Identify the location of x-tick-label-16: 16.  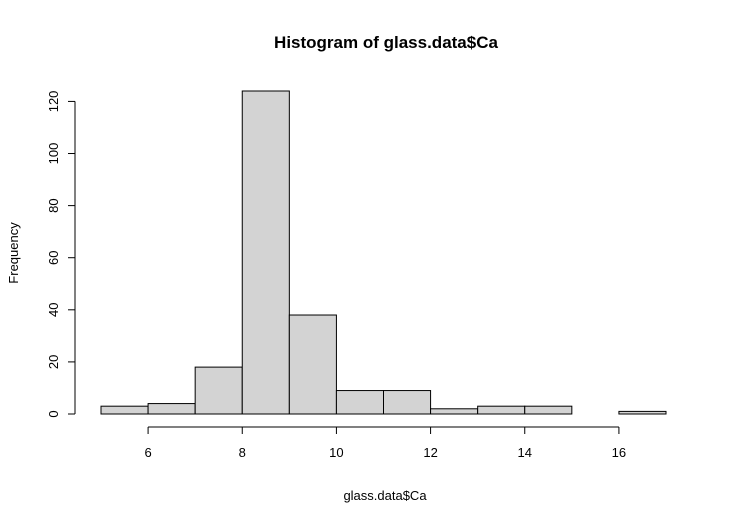
(619, 452).